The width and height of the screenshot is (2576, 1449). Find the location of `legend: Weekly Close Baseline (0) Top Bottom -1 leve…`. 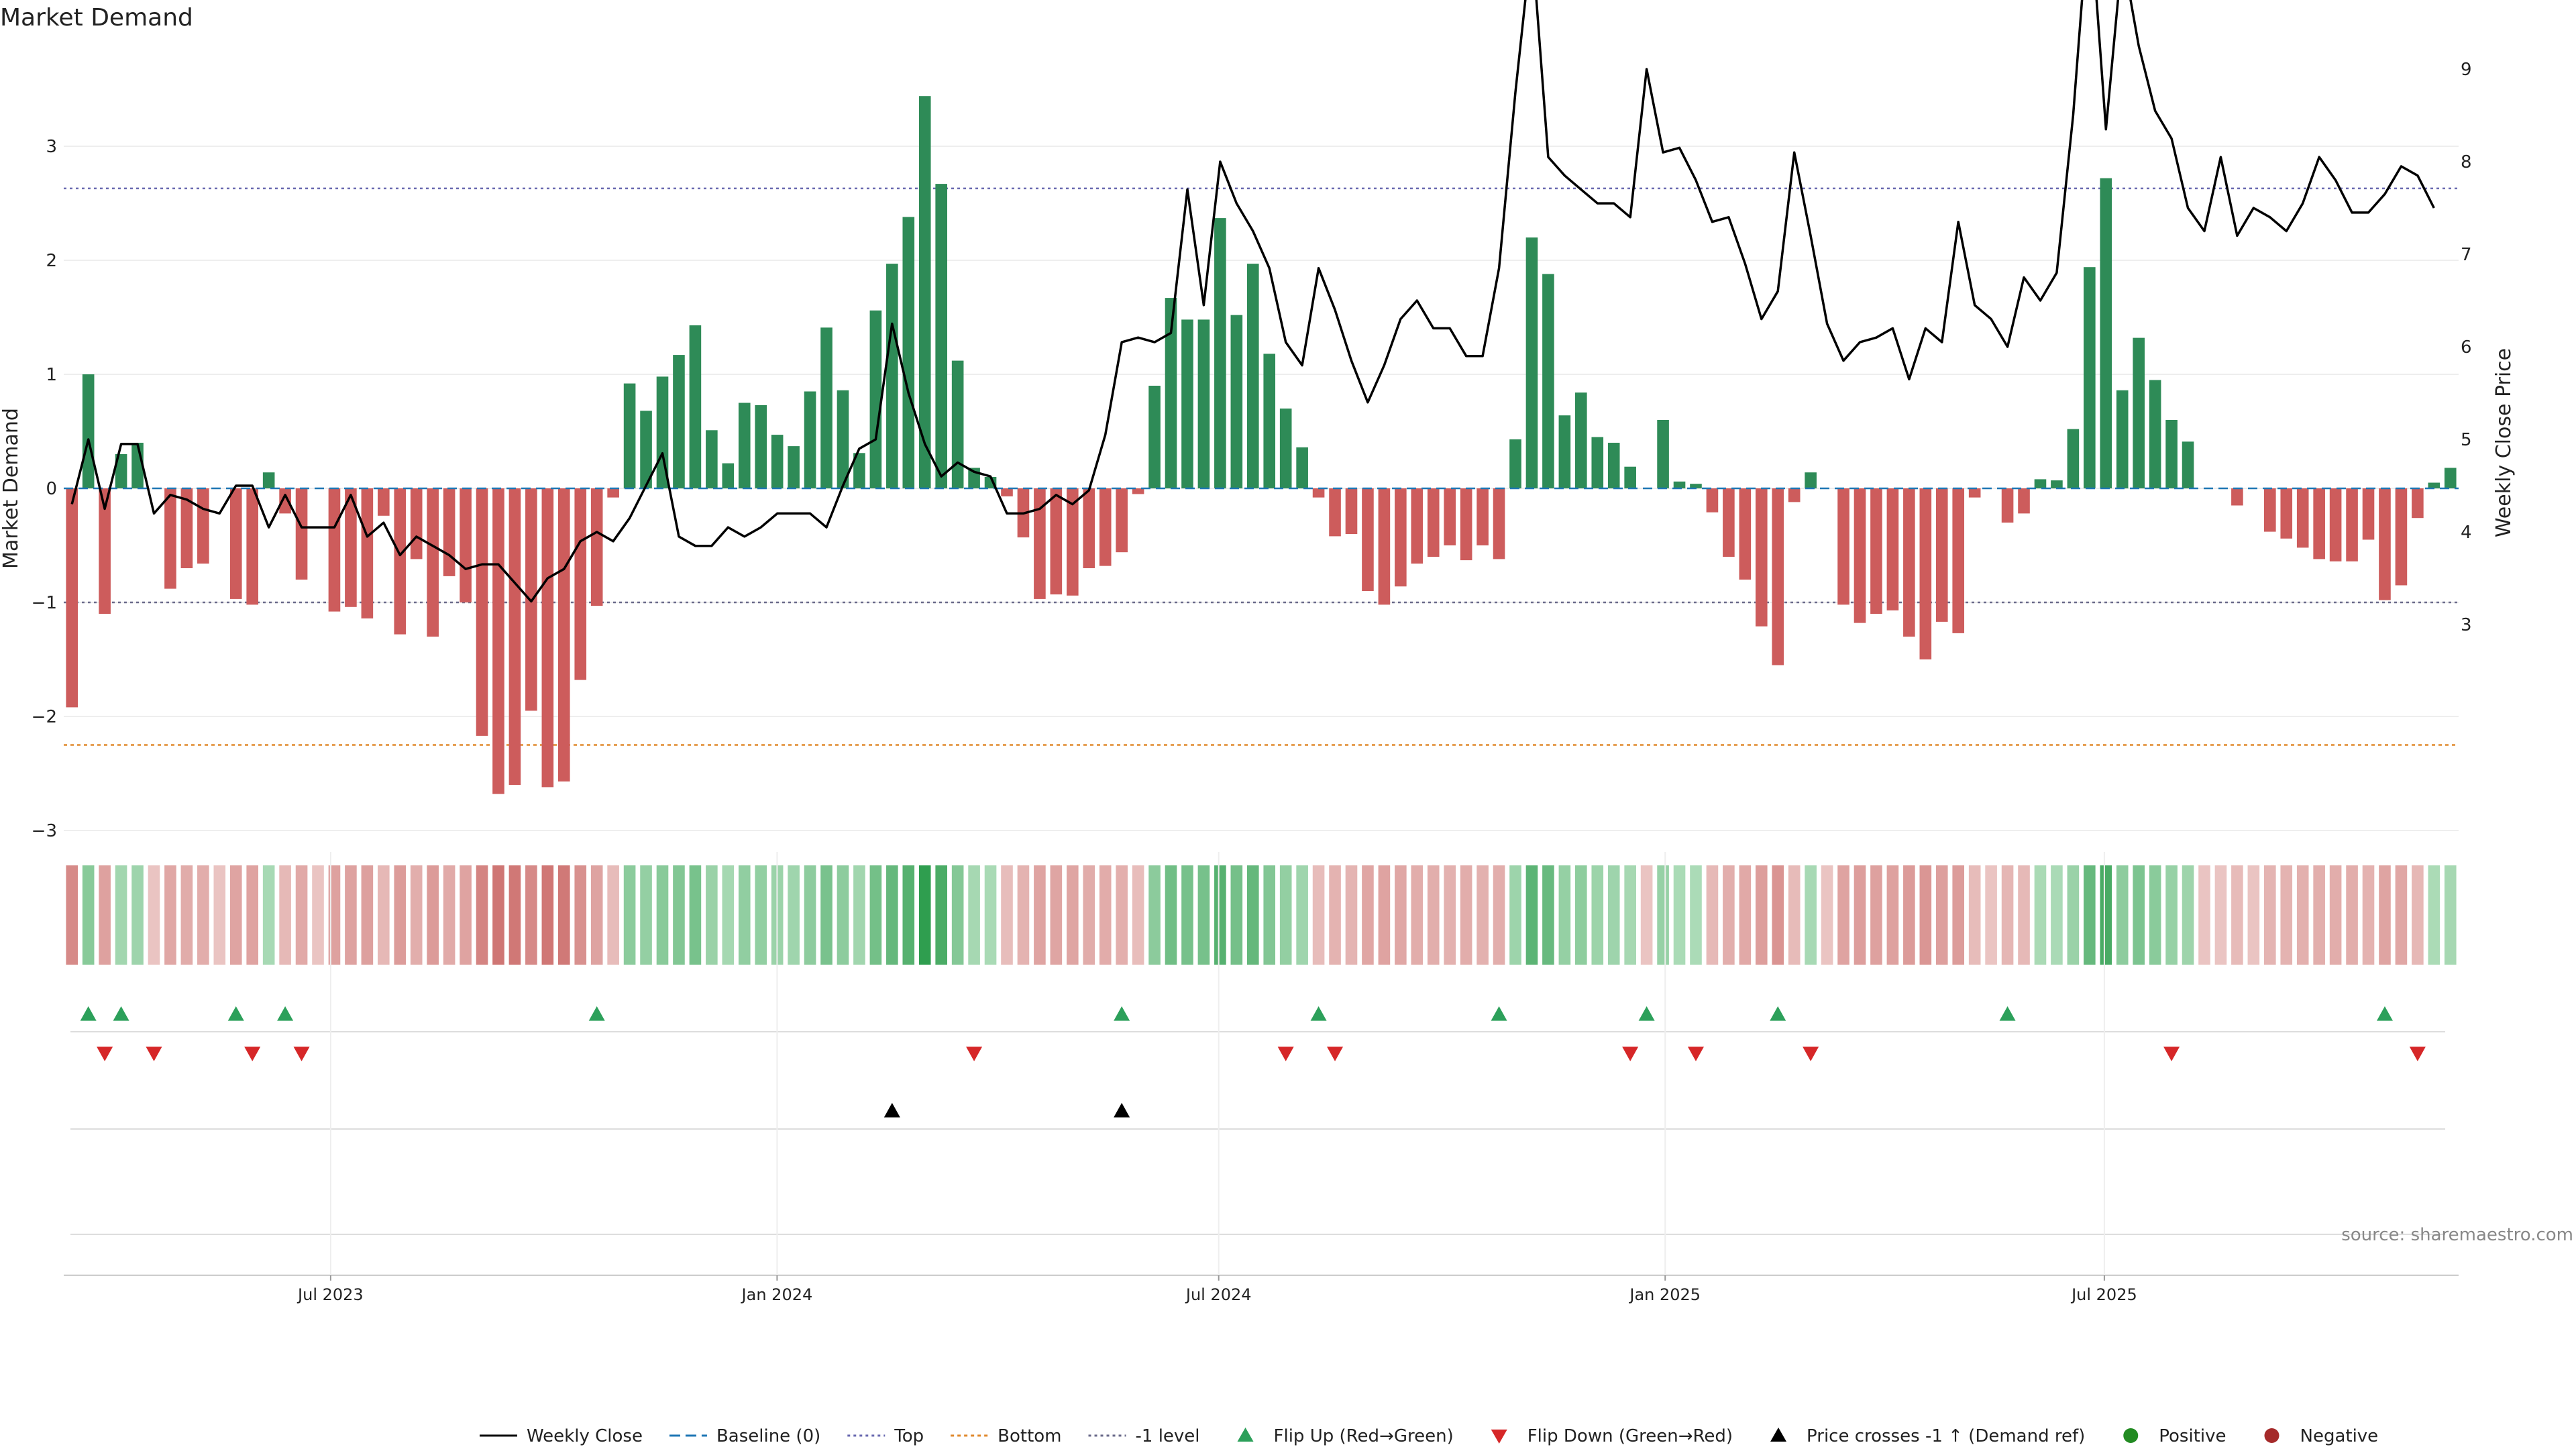

legend: Weekly Close Baseline (0) Top Bottom -1 leve… is located at coordinates (1429, 1436).